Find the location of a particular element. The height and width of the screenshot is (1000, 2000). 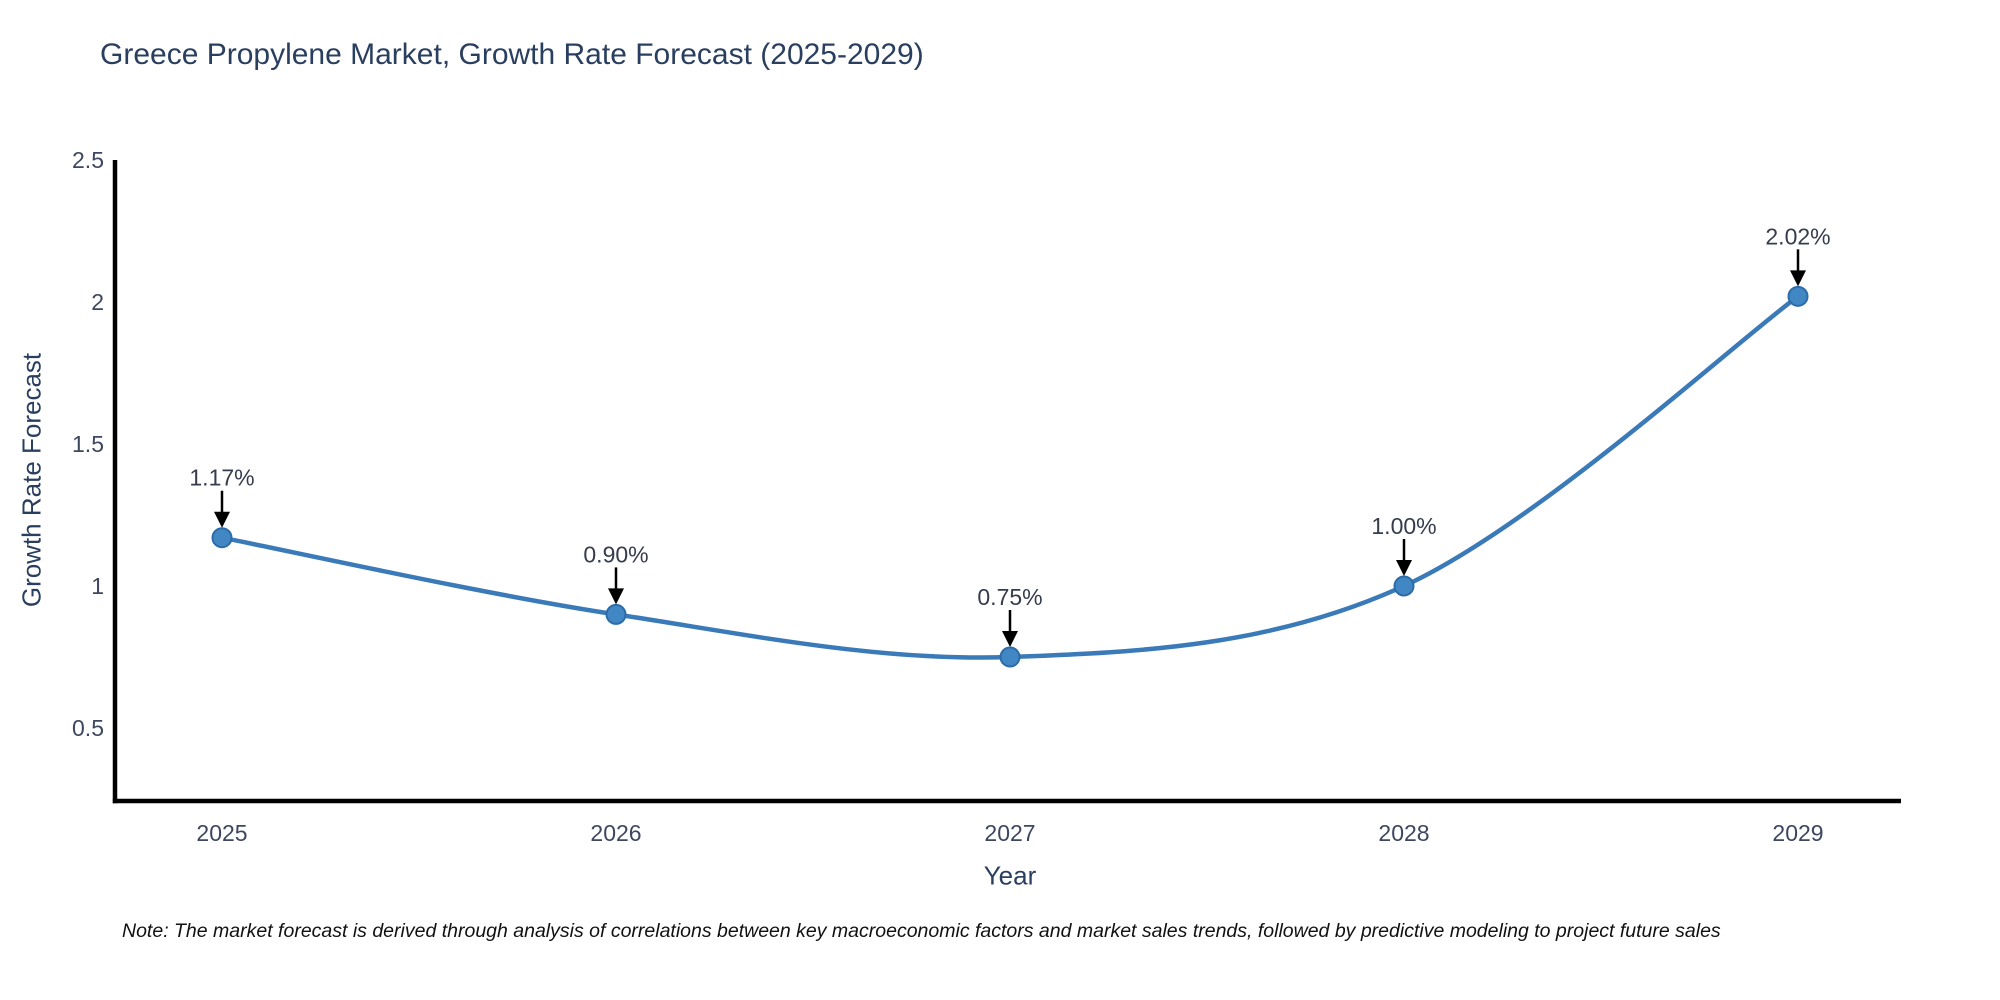

point-label: 1.00% is located at coordinates (1403, 526).